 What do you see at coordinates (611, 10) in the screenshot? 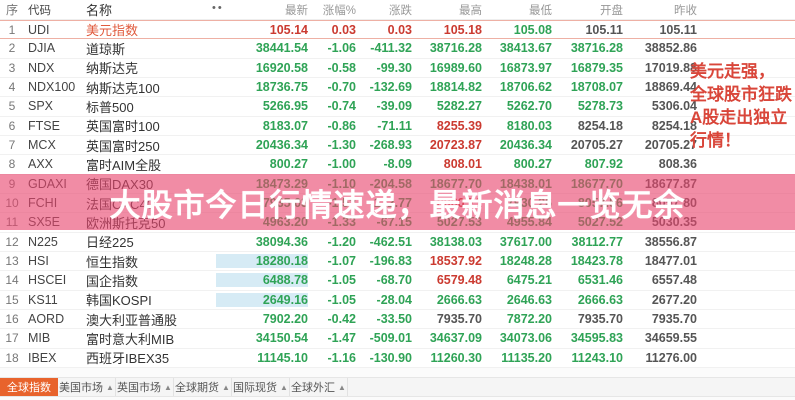
I see `col-open: 开盘` at bounding box center [611, 10].